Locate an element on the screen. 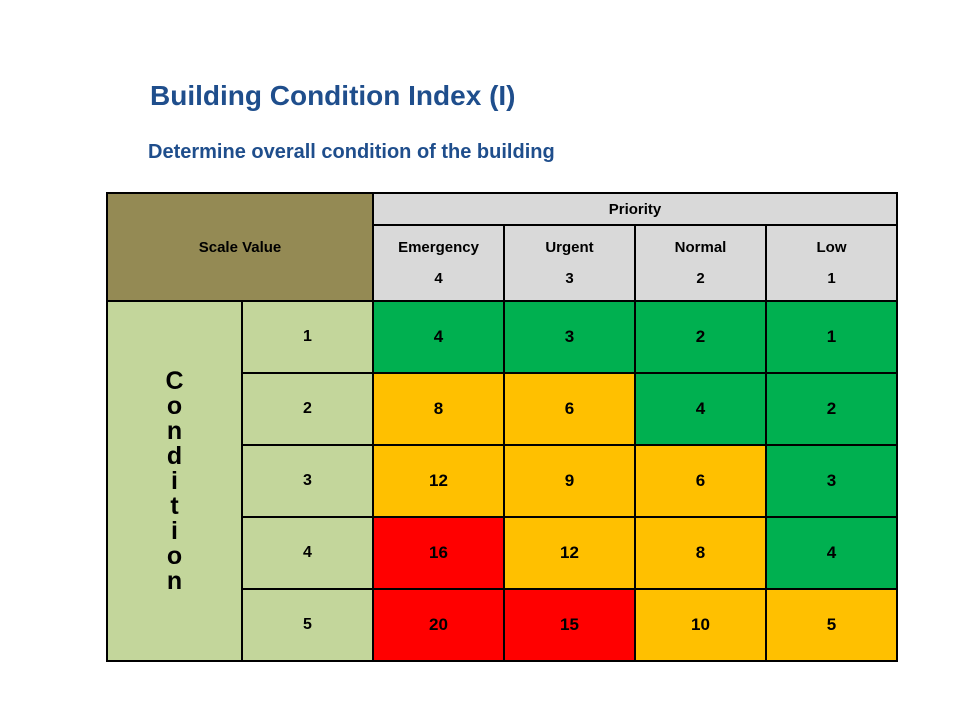 The width and height of the screenshot is (960, 720). matrix-cell-r1-cnormal: 2 is located at coordinates (700, 337).